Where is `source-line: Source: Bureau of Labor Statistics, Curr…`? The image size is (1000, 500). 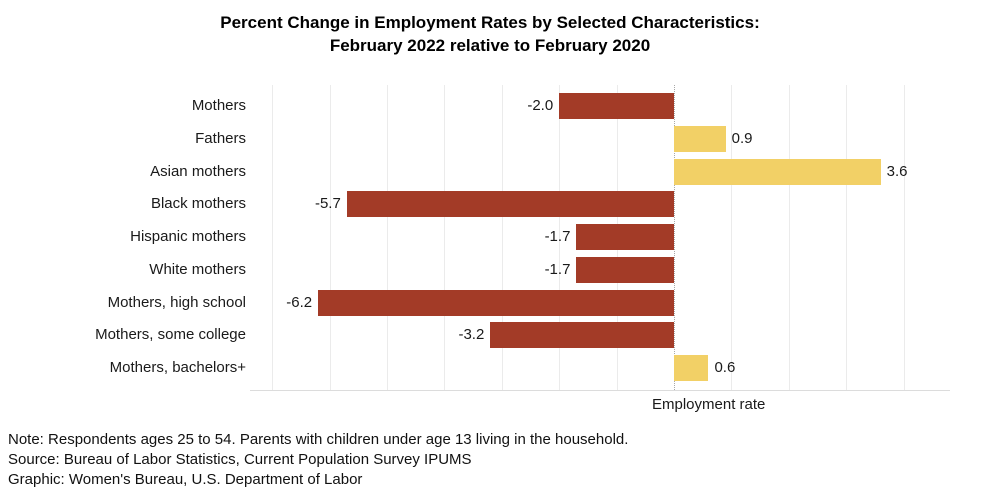
source-line: Source: Bureau of Labor Statistics, Curr… is located at coordinates (240, 459).